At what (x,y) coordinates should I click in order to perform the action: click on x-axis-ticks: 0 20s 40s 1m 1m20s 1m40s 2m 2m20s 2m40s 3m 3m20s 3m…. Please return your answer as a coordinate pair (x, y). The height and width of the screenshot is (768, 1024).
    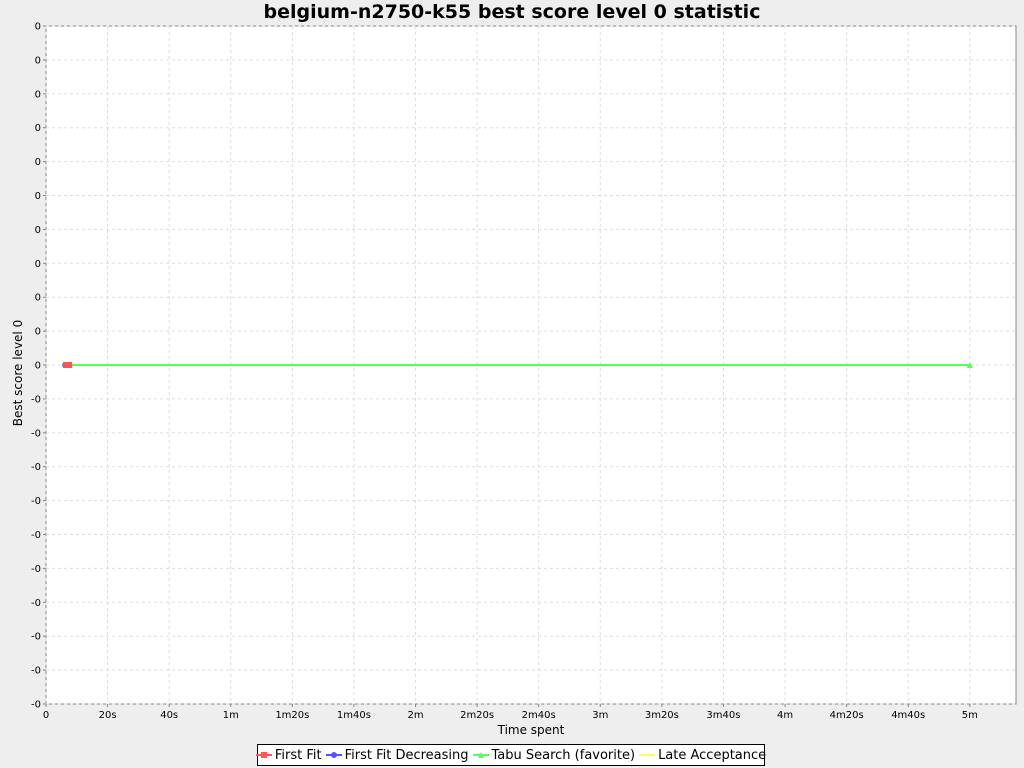
    Looking at the image, I should click on (510, 712).